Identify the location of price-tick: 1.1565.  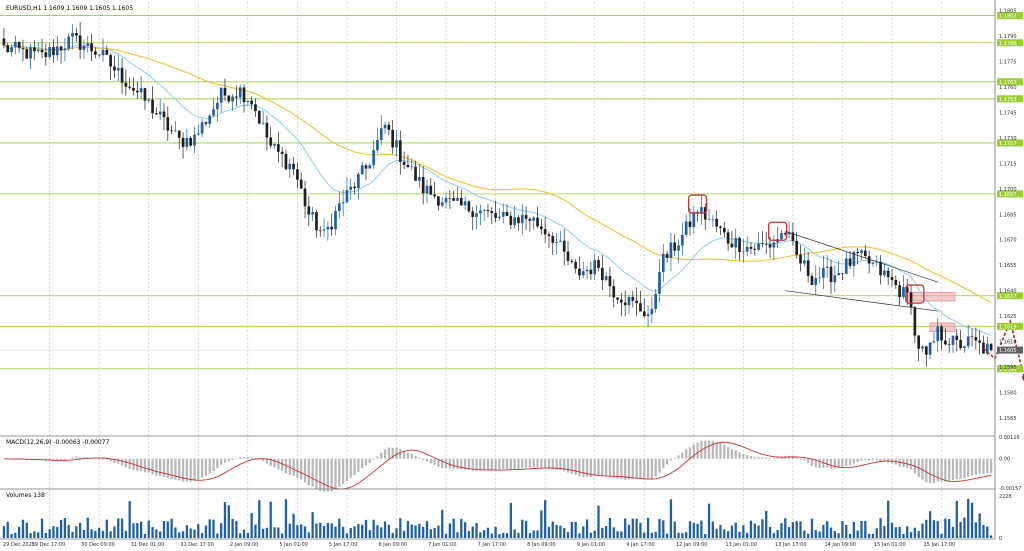
(1008, 419).